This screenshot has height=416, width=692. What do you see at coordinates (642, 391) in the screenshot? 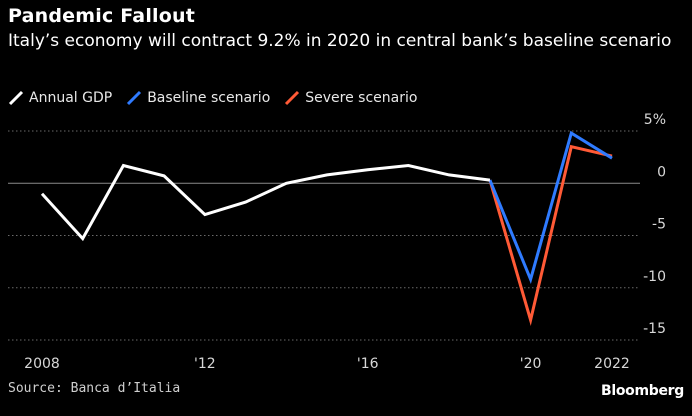
I see `bloomberg-logo: Bloomberg` at bounding box center [642, 391].